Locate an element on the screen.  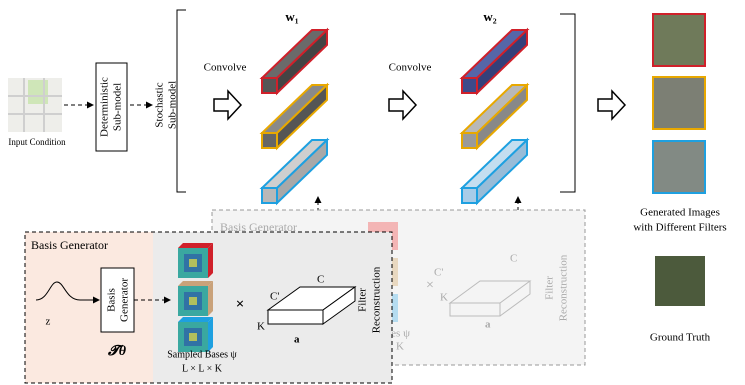
generator-box-label: Basis is located at coordinates (112, 300).